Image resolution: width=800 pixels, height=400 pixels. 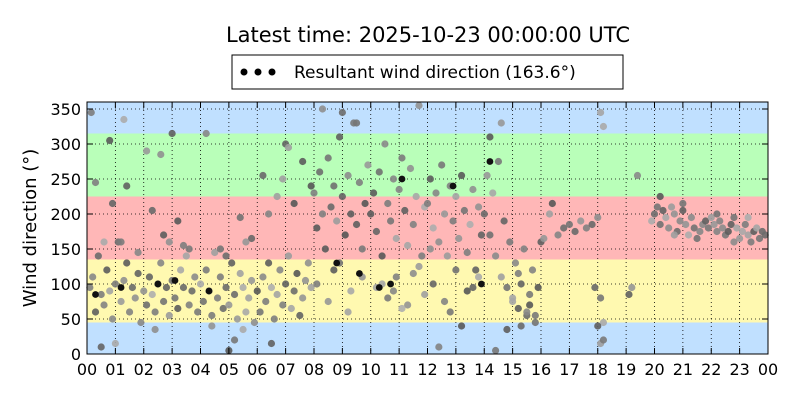 I want to click on x-tick-label-22: 22, so click(x=711, y=369).